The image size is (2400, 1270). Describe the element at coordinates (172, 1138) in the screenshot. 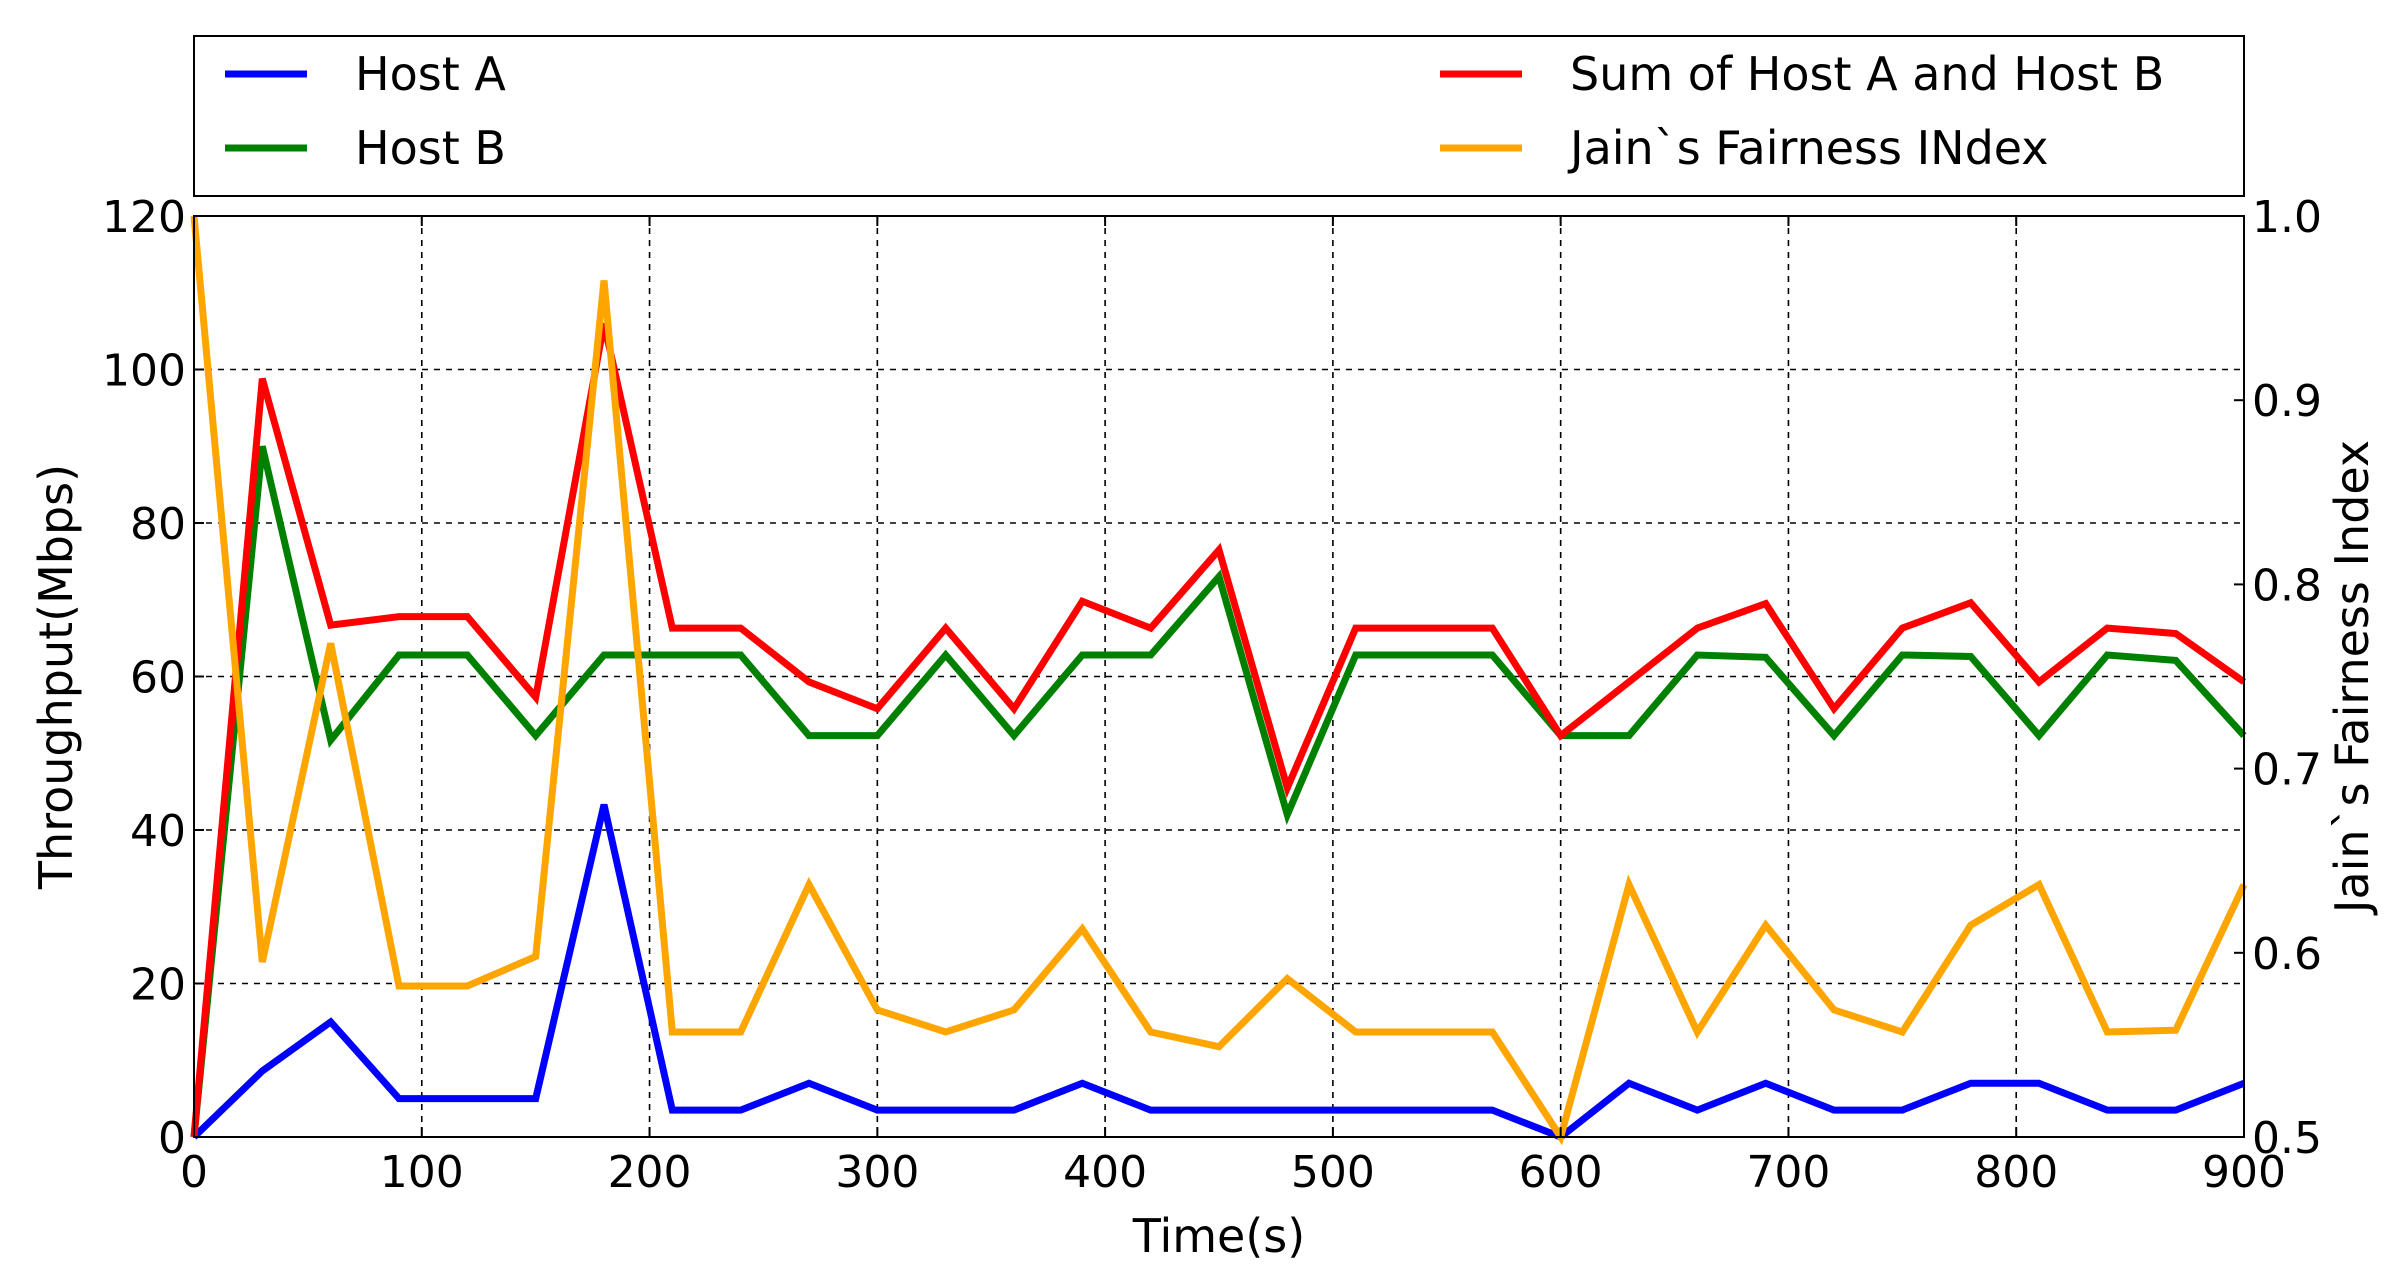

I see `y-tick-label: 0` at that location.